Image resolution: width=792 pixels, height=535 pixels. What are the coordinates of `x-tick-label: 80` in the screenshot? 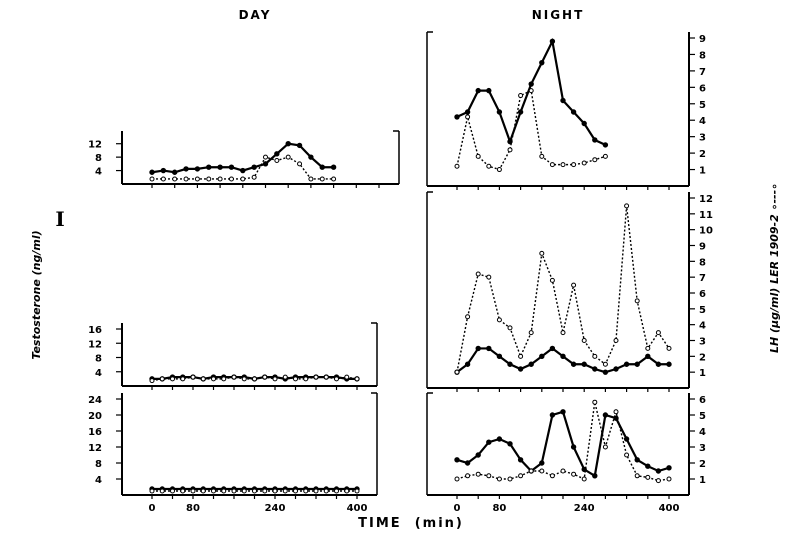 It's located at (193, 508).